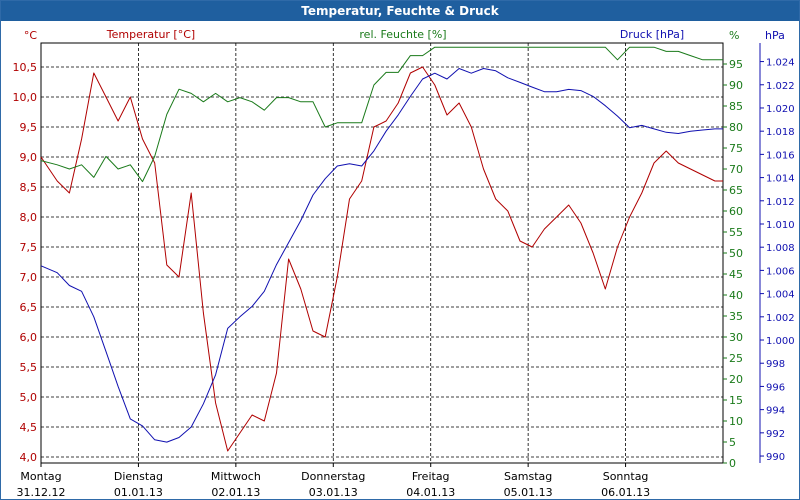 The image size is (800, 500). What do you see at coordinates (150, 34) in the screenshot?
I see `series-header-temperatur-c: Temperatur [°C]` at bounding box center [150, 34].